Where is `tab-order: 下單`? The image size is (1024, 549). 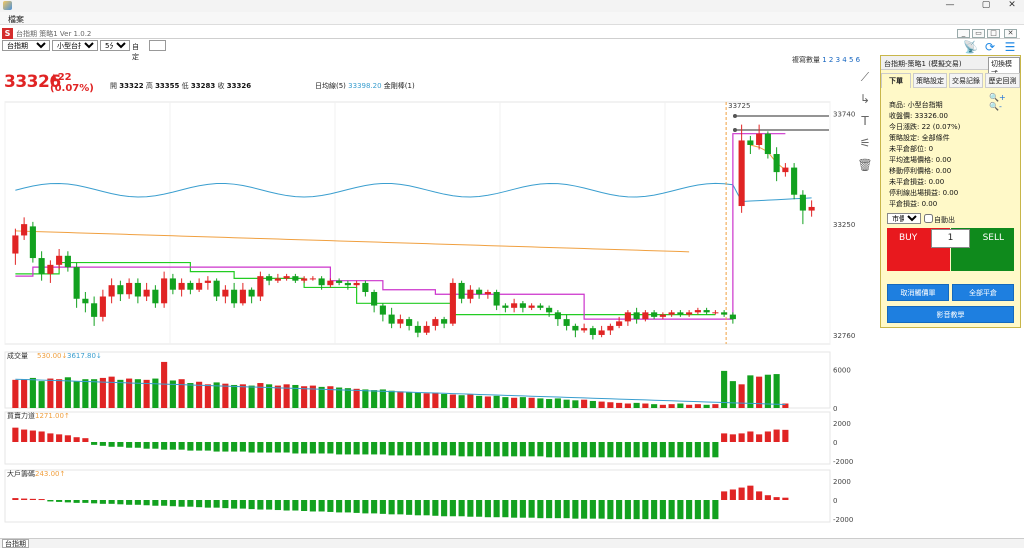 tab-order: 下單 is located at coordinates (896, 80).